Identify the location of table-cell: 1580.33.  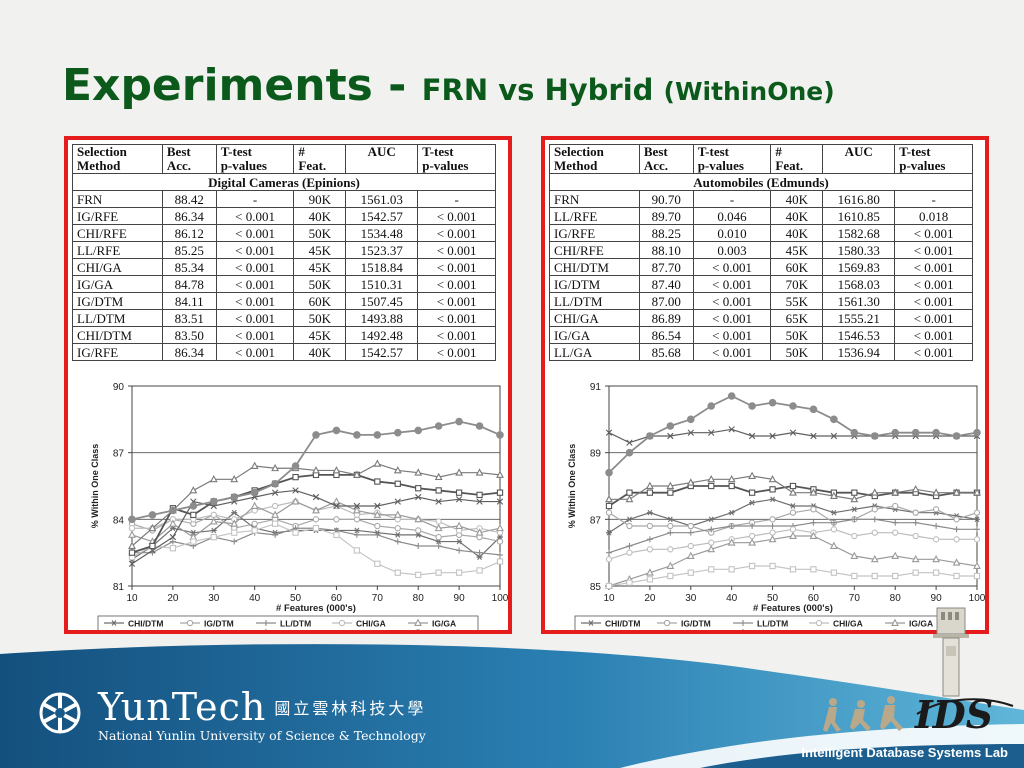
(859, 250).